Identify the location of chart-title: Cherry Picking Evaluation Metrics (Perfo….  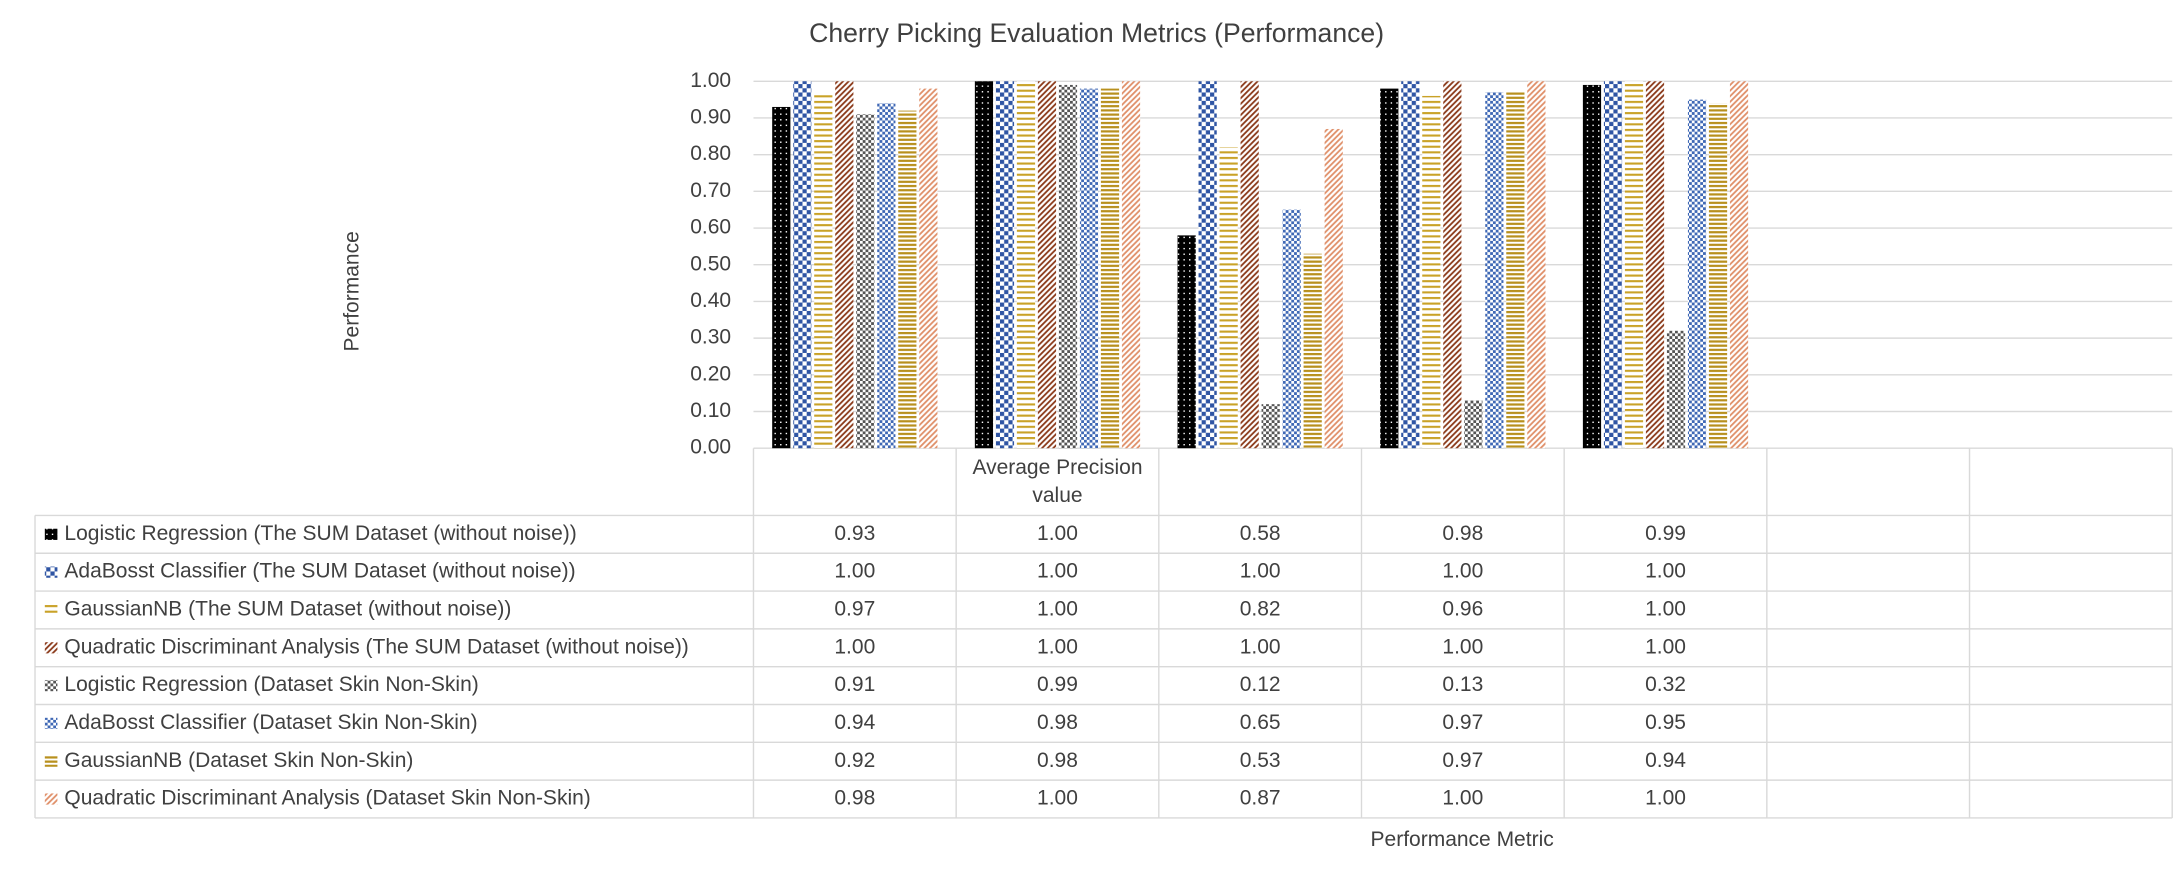
(1096, 33).